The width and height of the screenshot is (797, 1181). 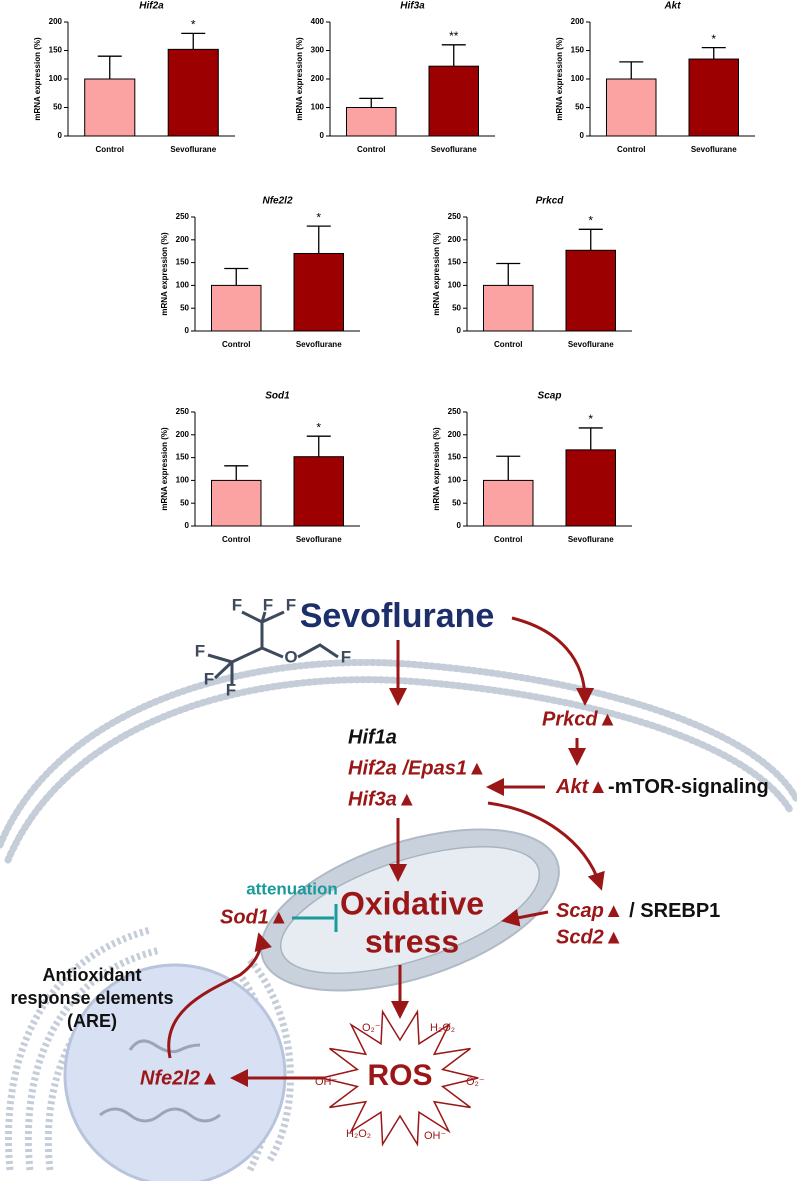 What do you see at coordinates (672, 911) in the screenshot?
I see `pathway: / SREBP1` at bounding box center [672, 911].